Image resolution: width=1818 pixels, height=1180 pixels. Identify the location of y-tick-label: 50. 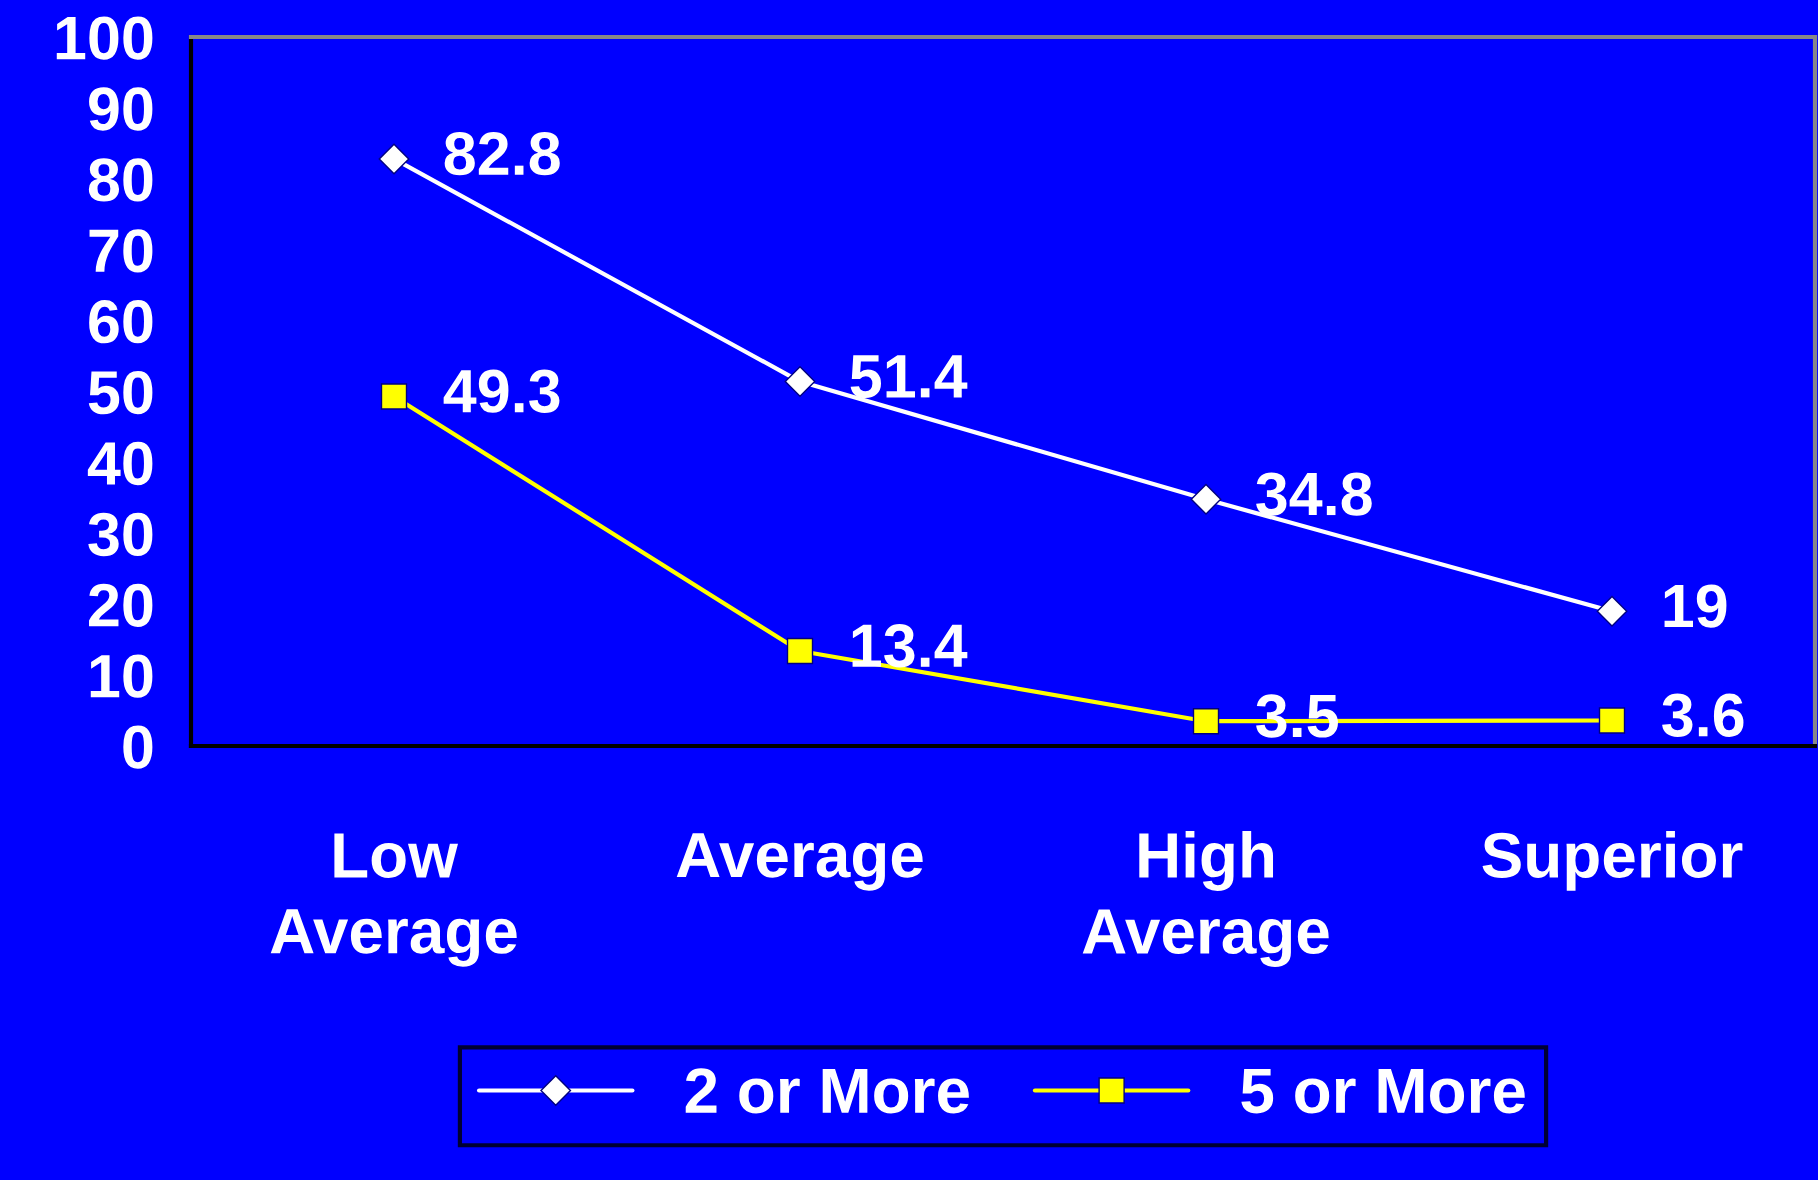
(120, 392).